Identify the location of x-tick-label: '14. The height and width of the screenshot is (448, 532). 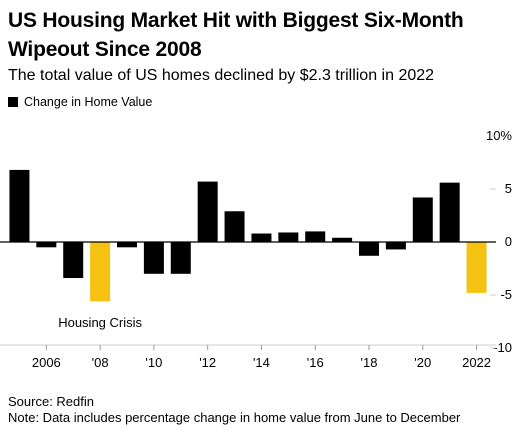
(261, 362).